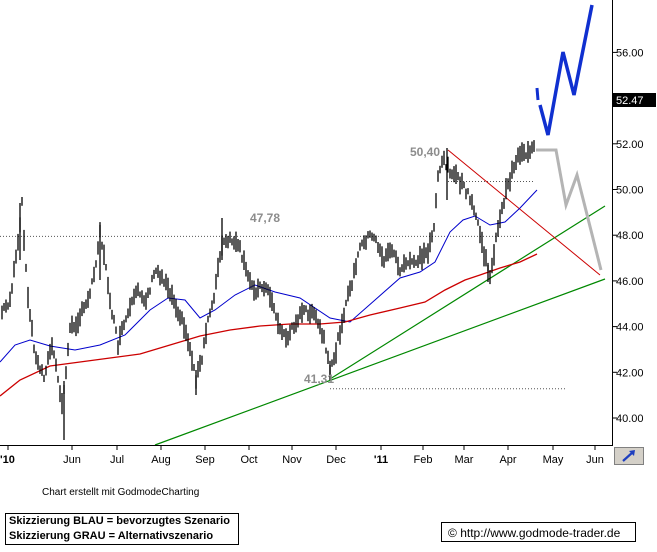 This screenshot has height=552, width=657. Describe the element at coordinates (507, 460) in the screenshot. I see `x-tick-label: Apr` at that location.